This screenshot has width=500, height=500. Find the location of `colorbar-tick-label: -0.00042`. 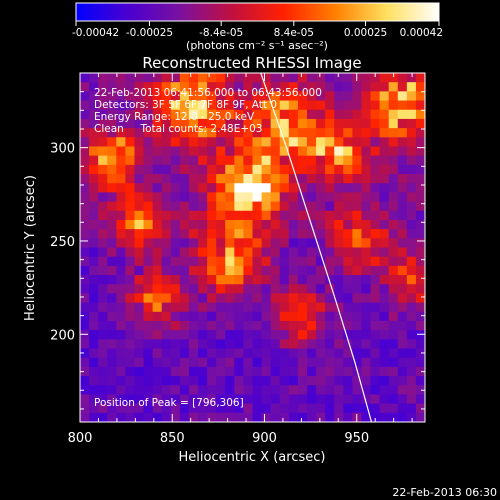

colorbar-tick-label: -0.00042 is located at coordinates (95, 33).